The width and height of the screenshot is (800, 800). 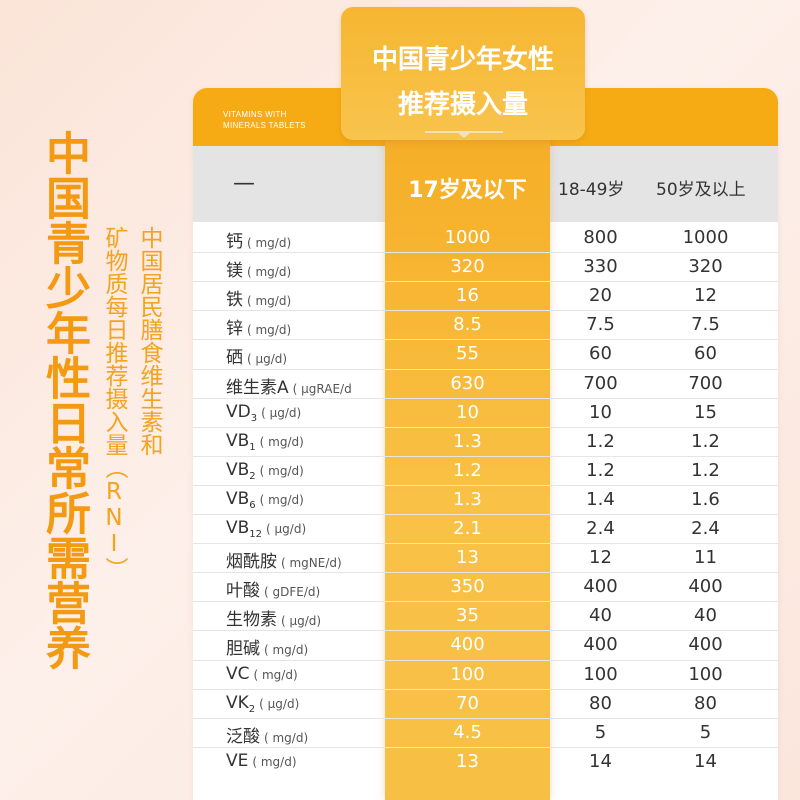 I want to click on value-18-49: 10, so click(x=600, y=412).